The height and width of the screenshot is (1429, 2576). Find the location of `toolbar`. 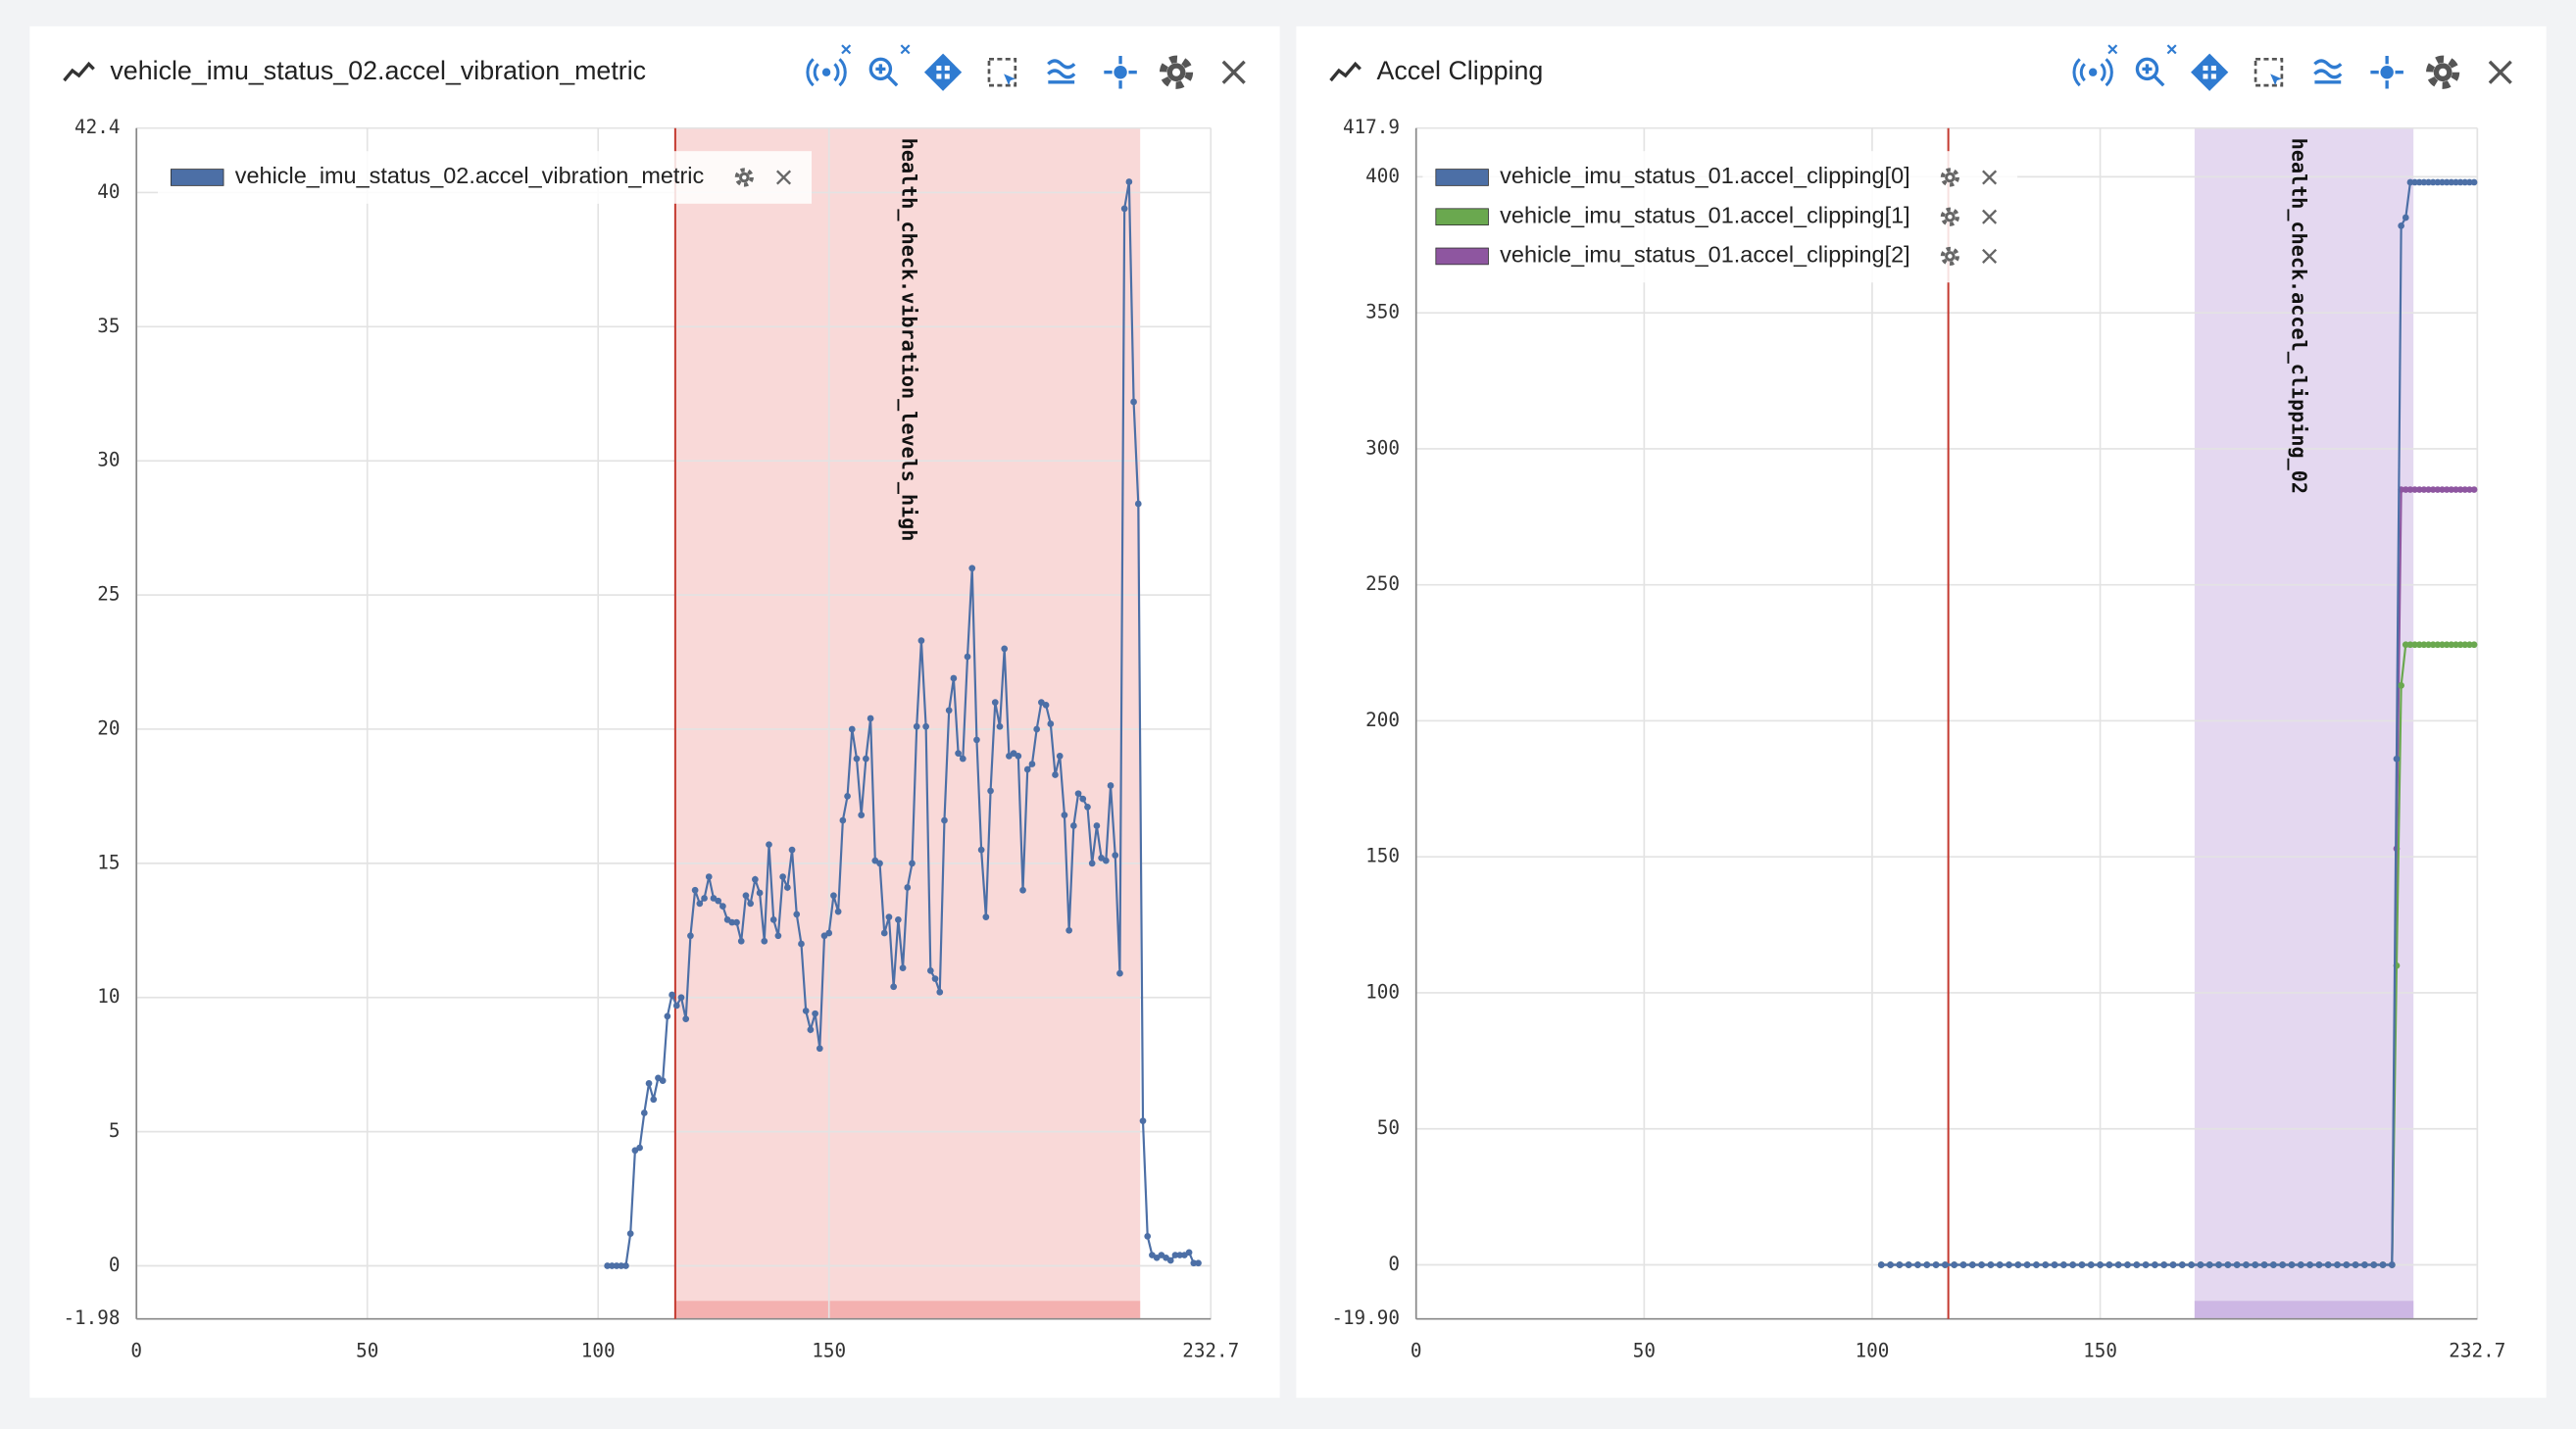

toolbar is located at coordinates (1026, 67).